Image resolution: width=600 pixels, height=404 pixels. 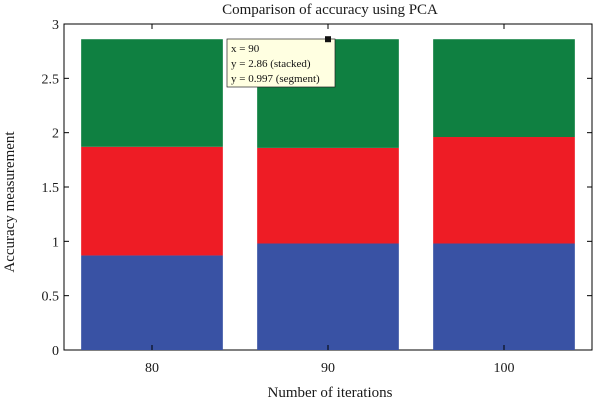 What do you see at coordinates (51, 188) in the screenshot?
I see `y-tick-label: 1.5` at bounding box center [51, 188].